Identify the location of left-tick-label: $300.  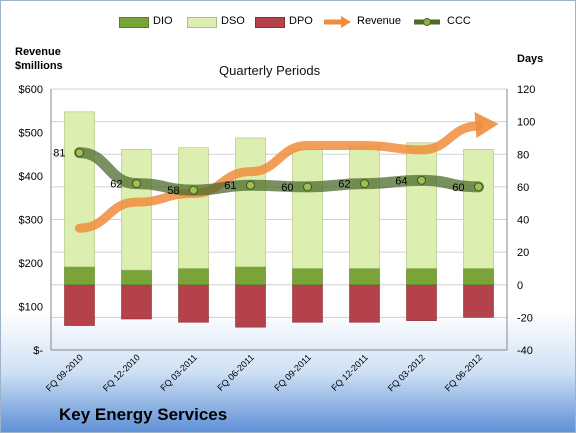
(31, 221).